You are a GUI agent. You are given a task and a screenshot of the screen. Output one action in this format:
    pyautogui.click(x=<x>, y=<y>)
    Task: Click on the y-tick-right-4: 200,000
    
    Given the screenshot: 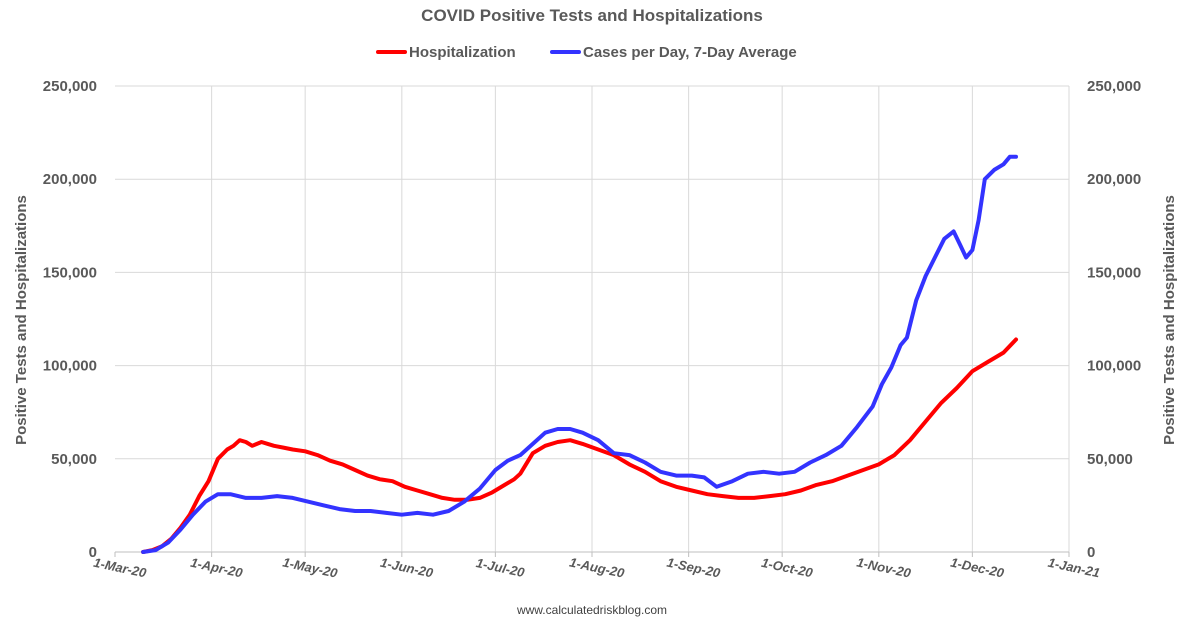 What is the action you would take?
    pyautogui.click(x=1114, y=179)
    